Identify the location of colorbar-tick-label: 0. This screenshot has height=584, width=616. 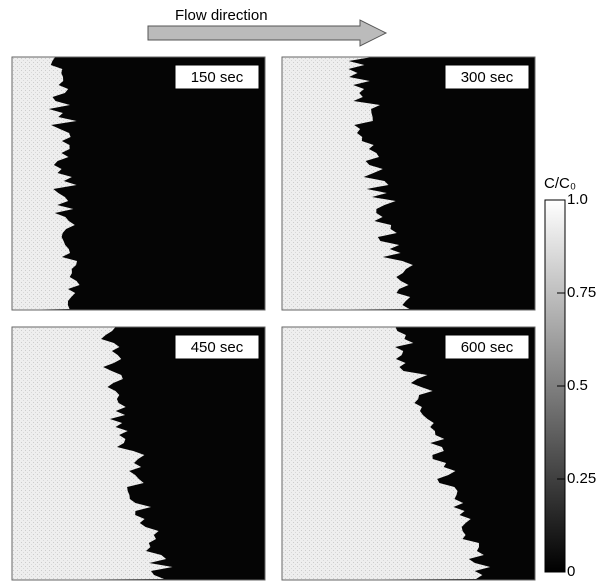
(571, 571).